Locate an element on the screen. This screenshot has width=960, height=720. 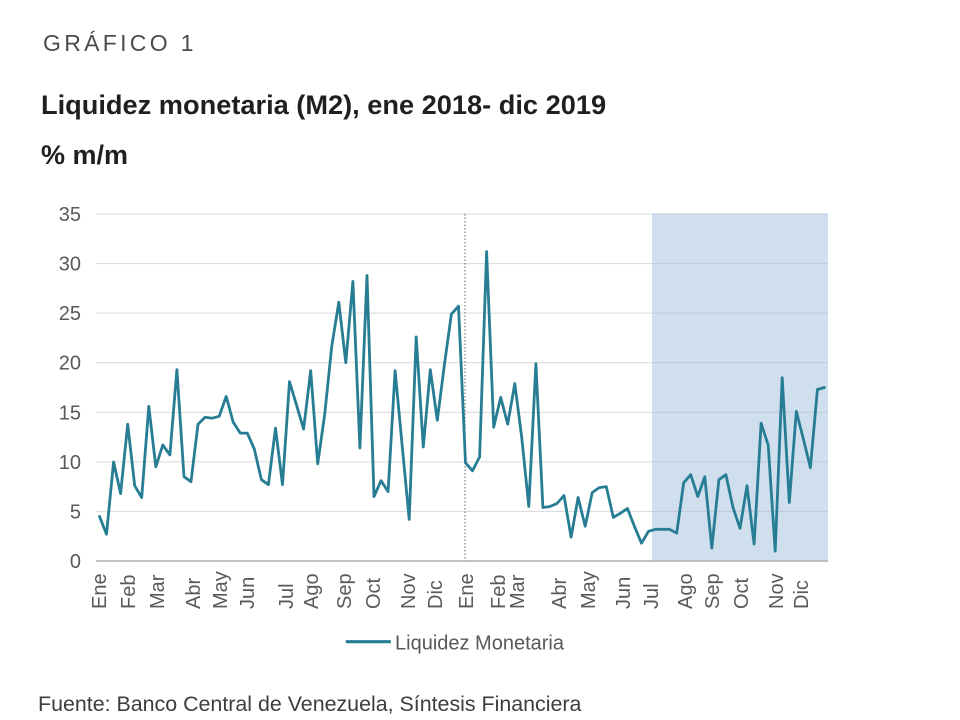
svg-text: 10 is located at coordinates (70, 463).